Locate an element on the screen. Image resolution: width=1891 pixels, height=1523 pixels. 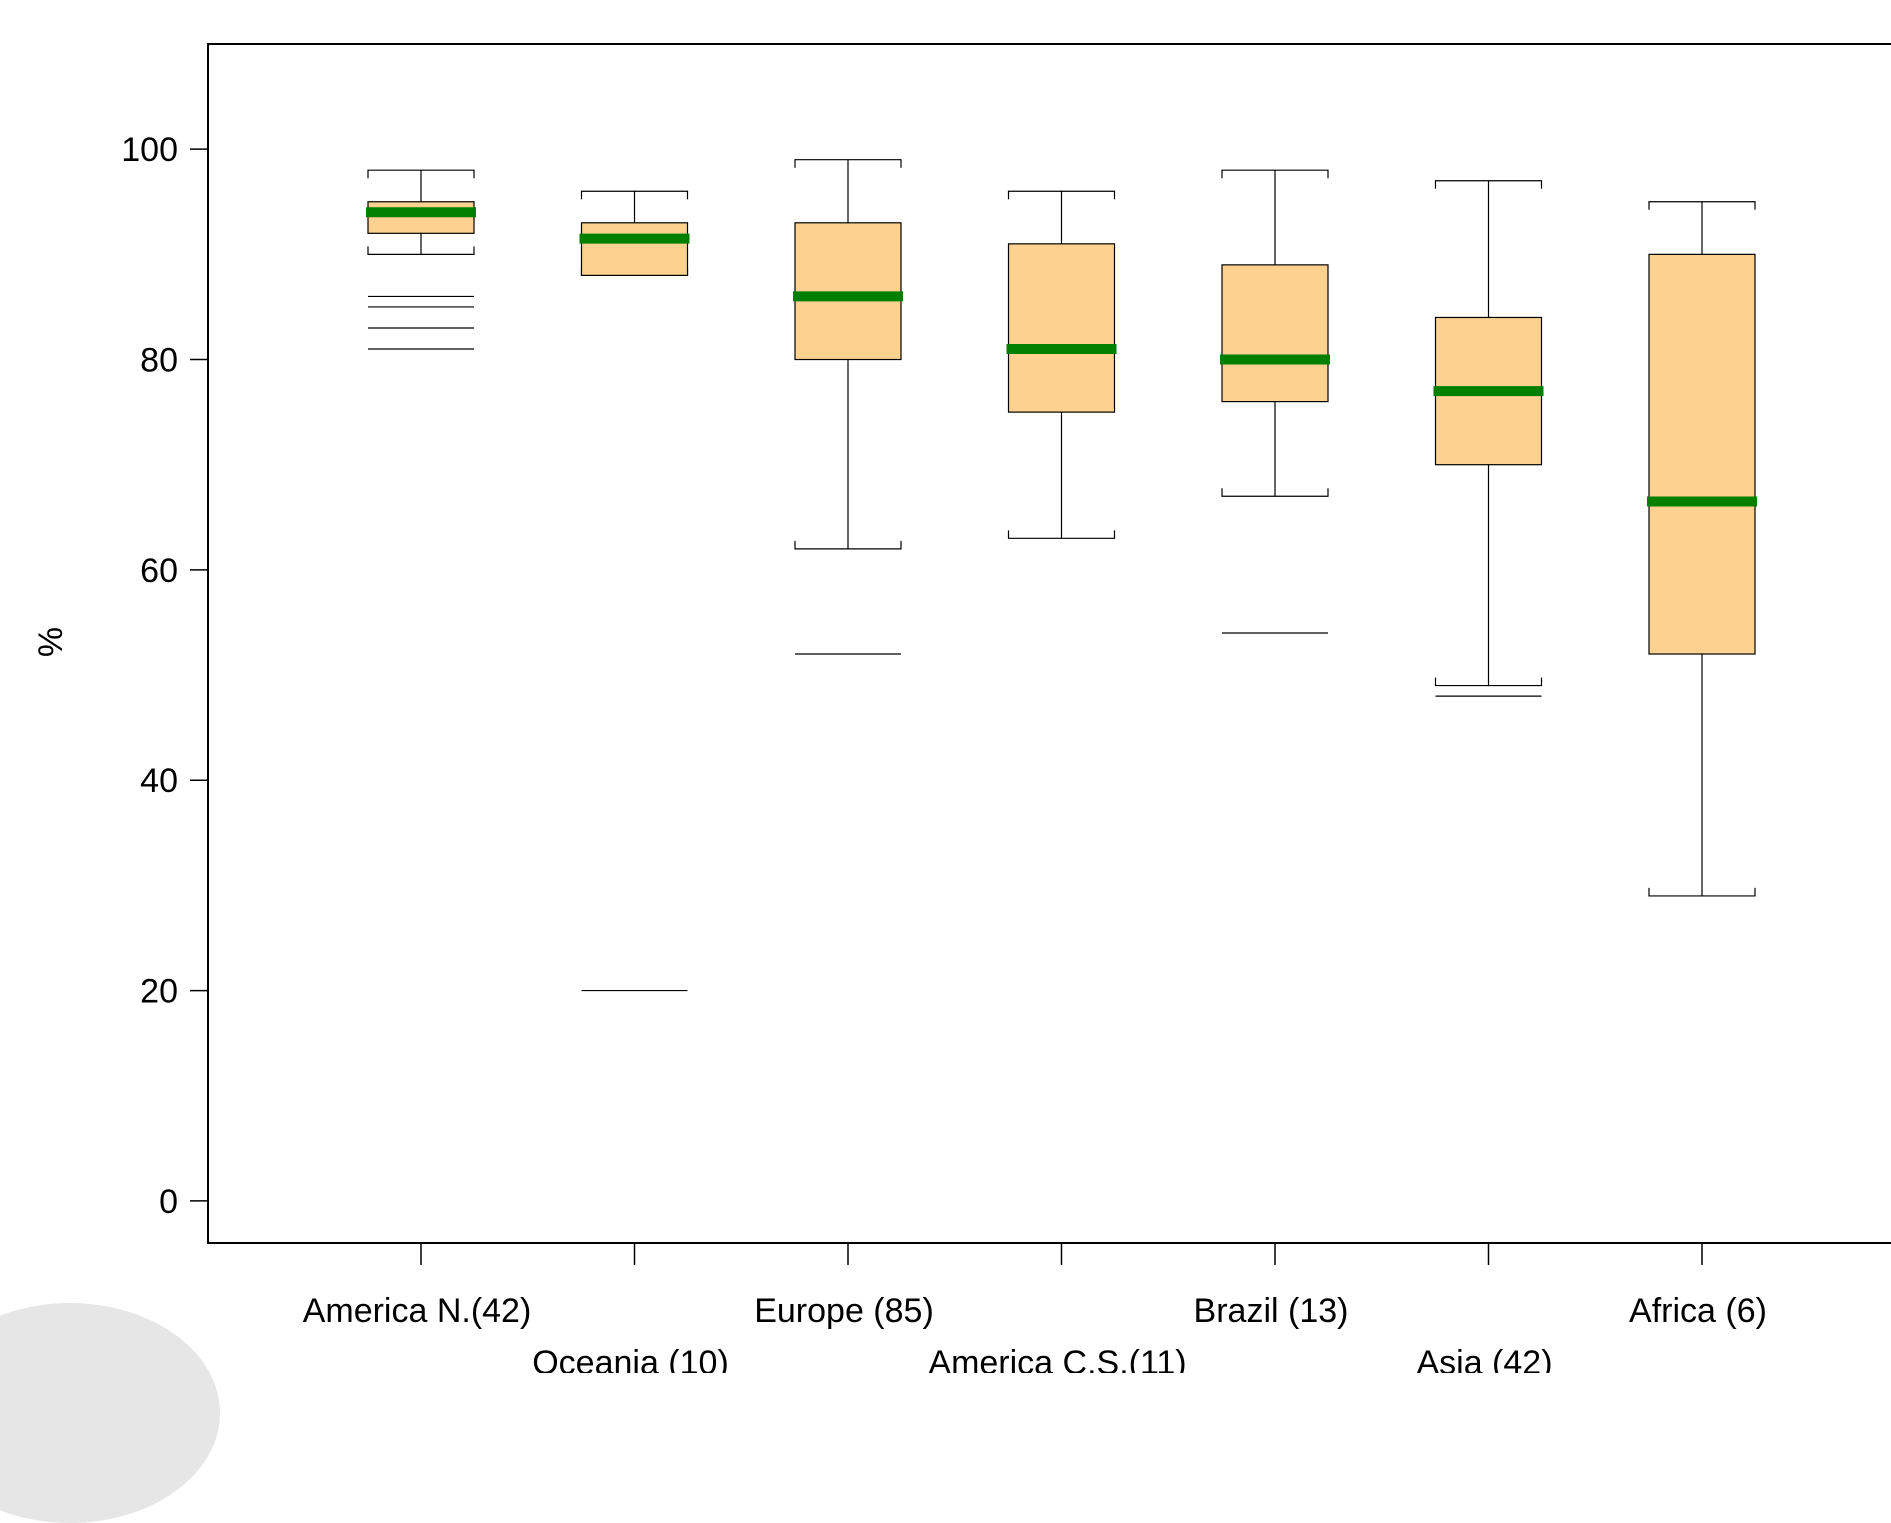
x-tick-label: Brazil (13) is located at coordinates (1271, 1311).